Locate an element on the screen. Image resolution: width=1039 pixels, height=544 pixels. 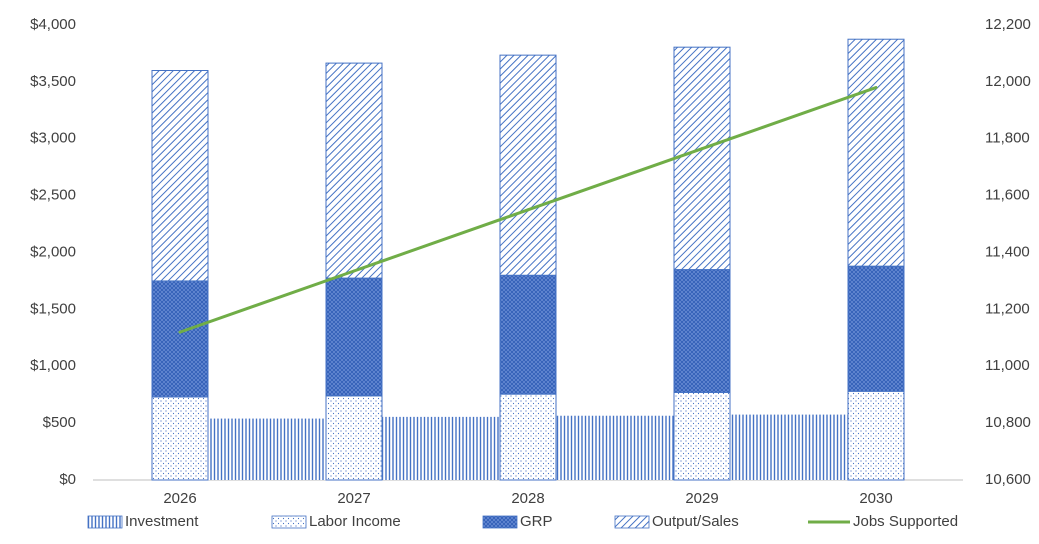
y2-tick-label: 11,800 is located at coordinates (1007, 138).